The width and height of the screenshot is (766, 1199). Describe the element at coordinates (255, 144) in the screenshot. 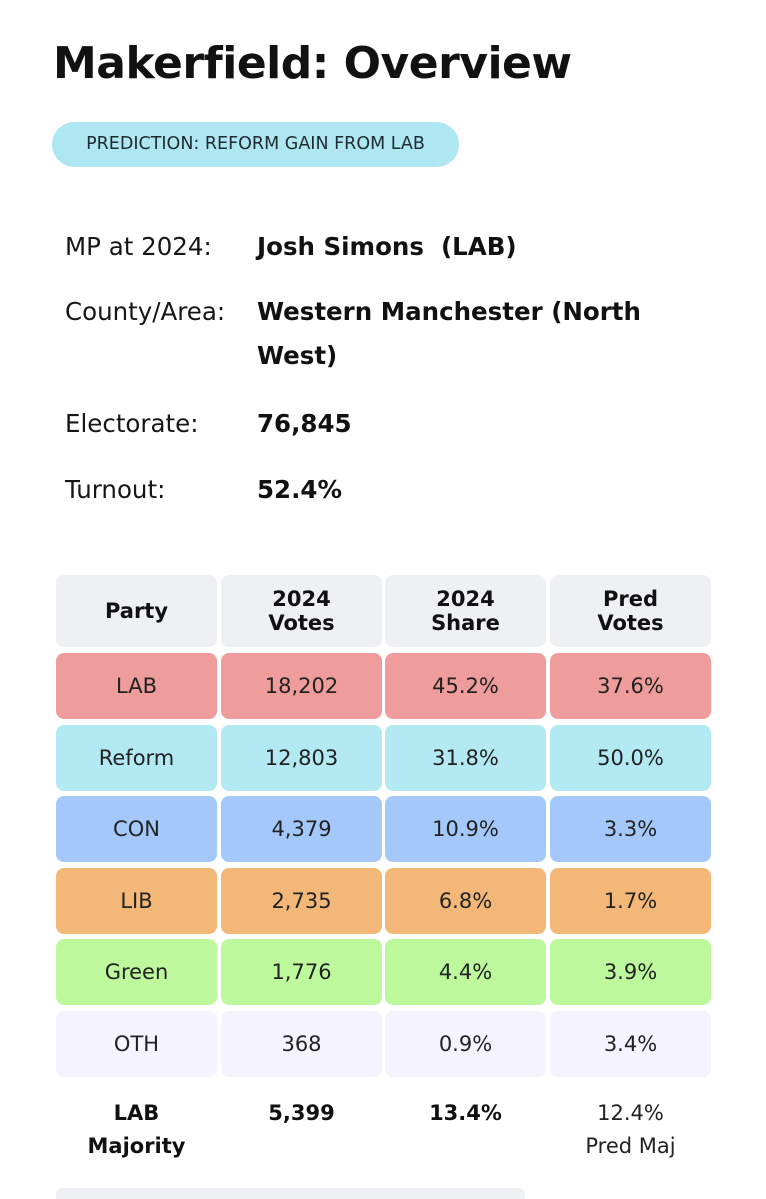

I see `prediction-badge: PREDICTION: REFORM GAIN FROM LAB` at that location.